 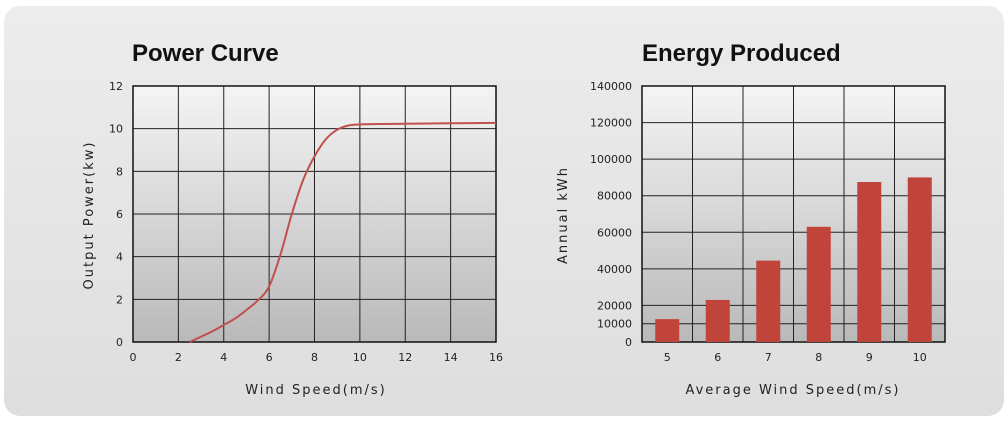 I want to click on power-curve-x-tick: 12, so click(x=405, y=357).